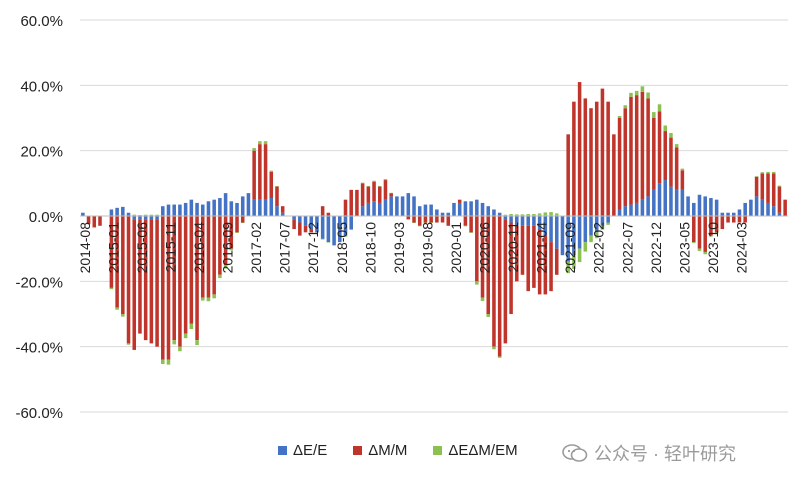  What do you see at coordinates (310, 450) in the screenshot?
I see `legend-label-de: ΔE/E` at bounding box center [310, 450].